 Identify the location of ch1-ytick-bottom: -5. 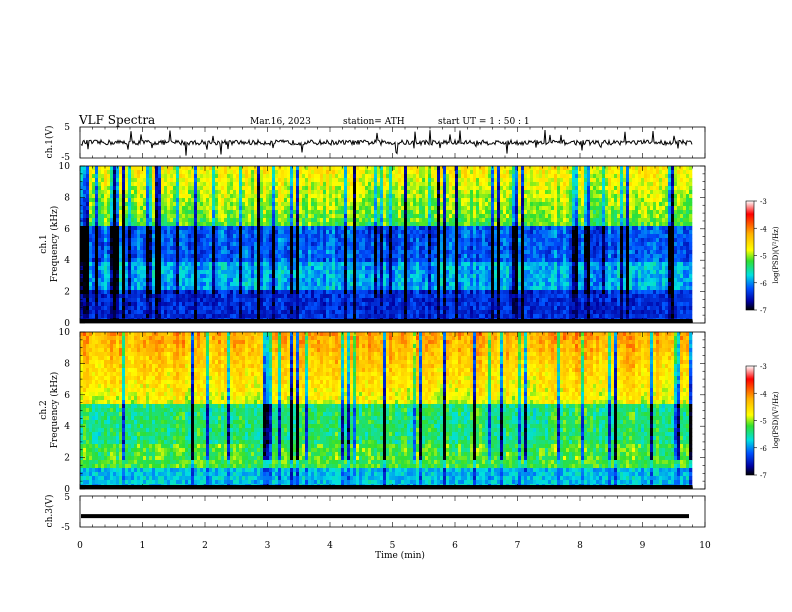
(65, 158).